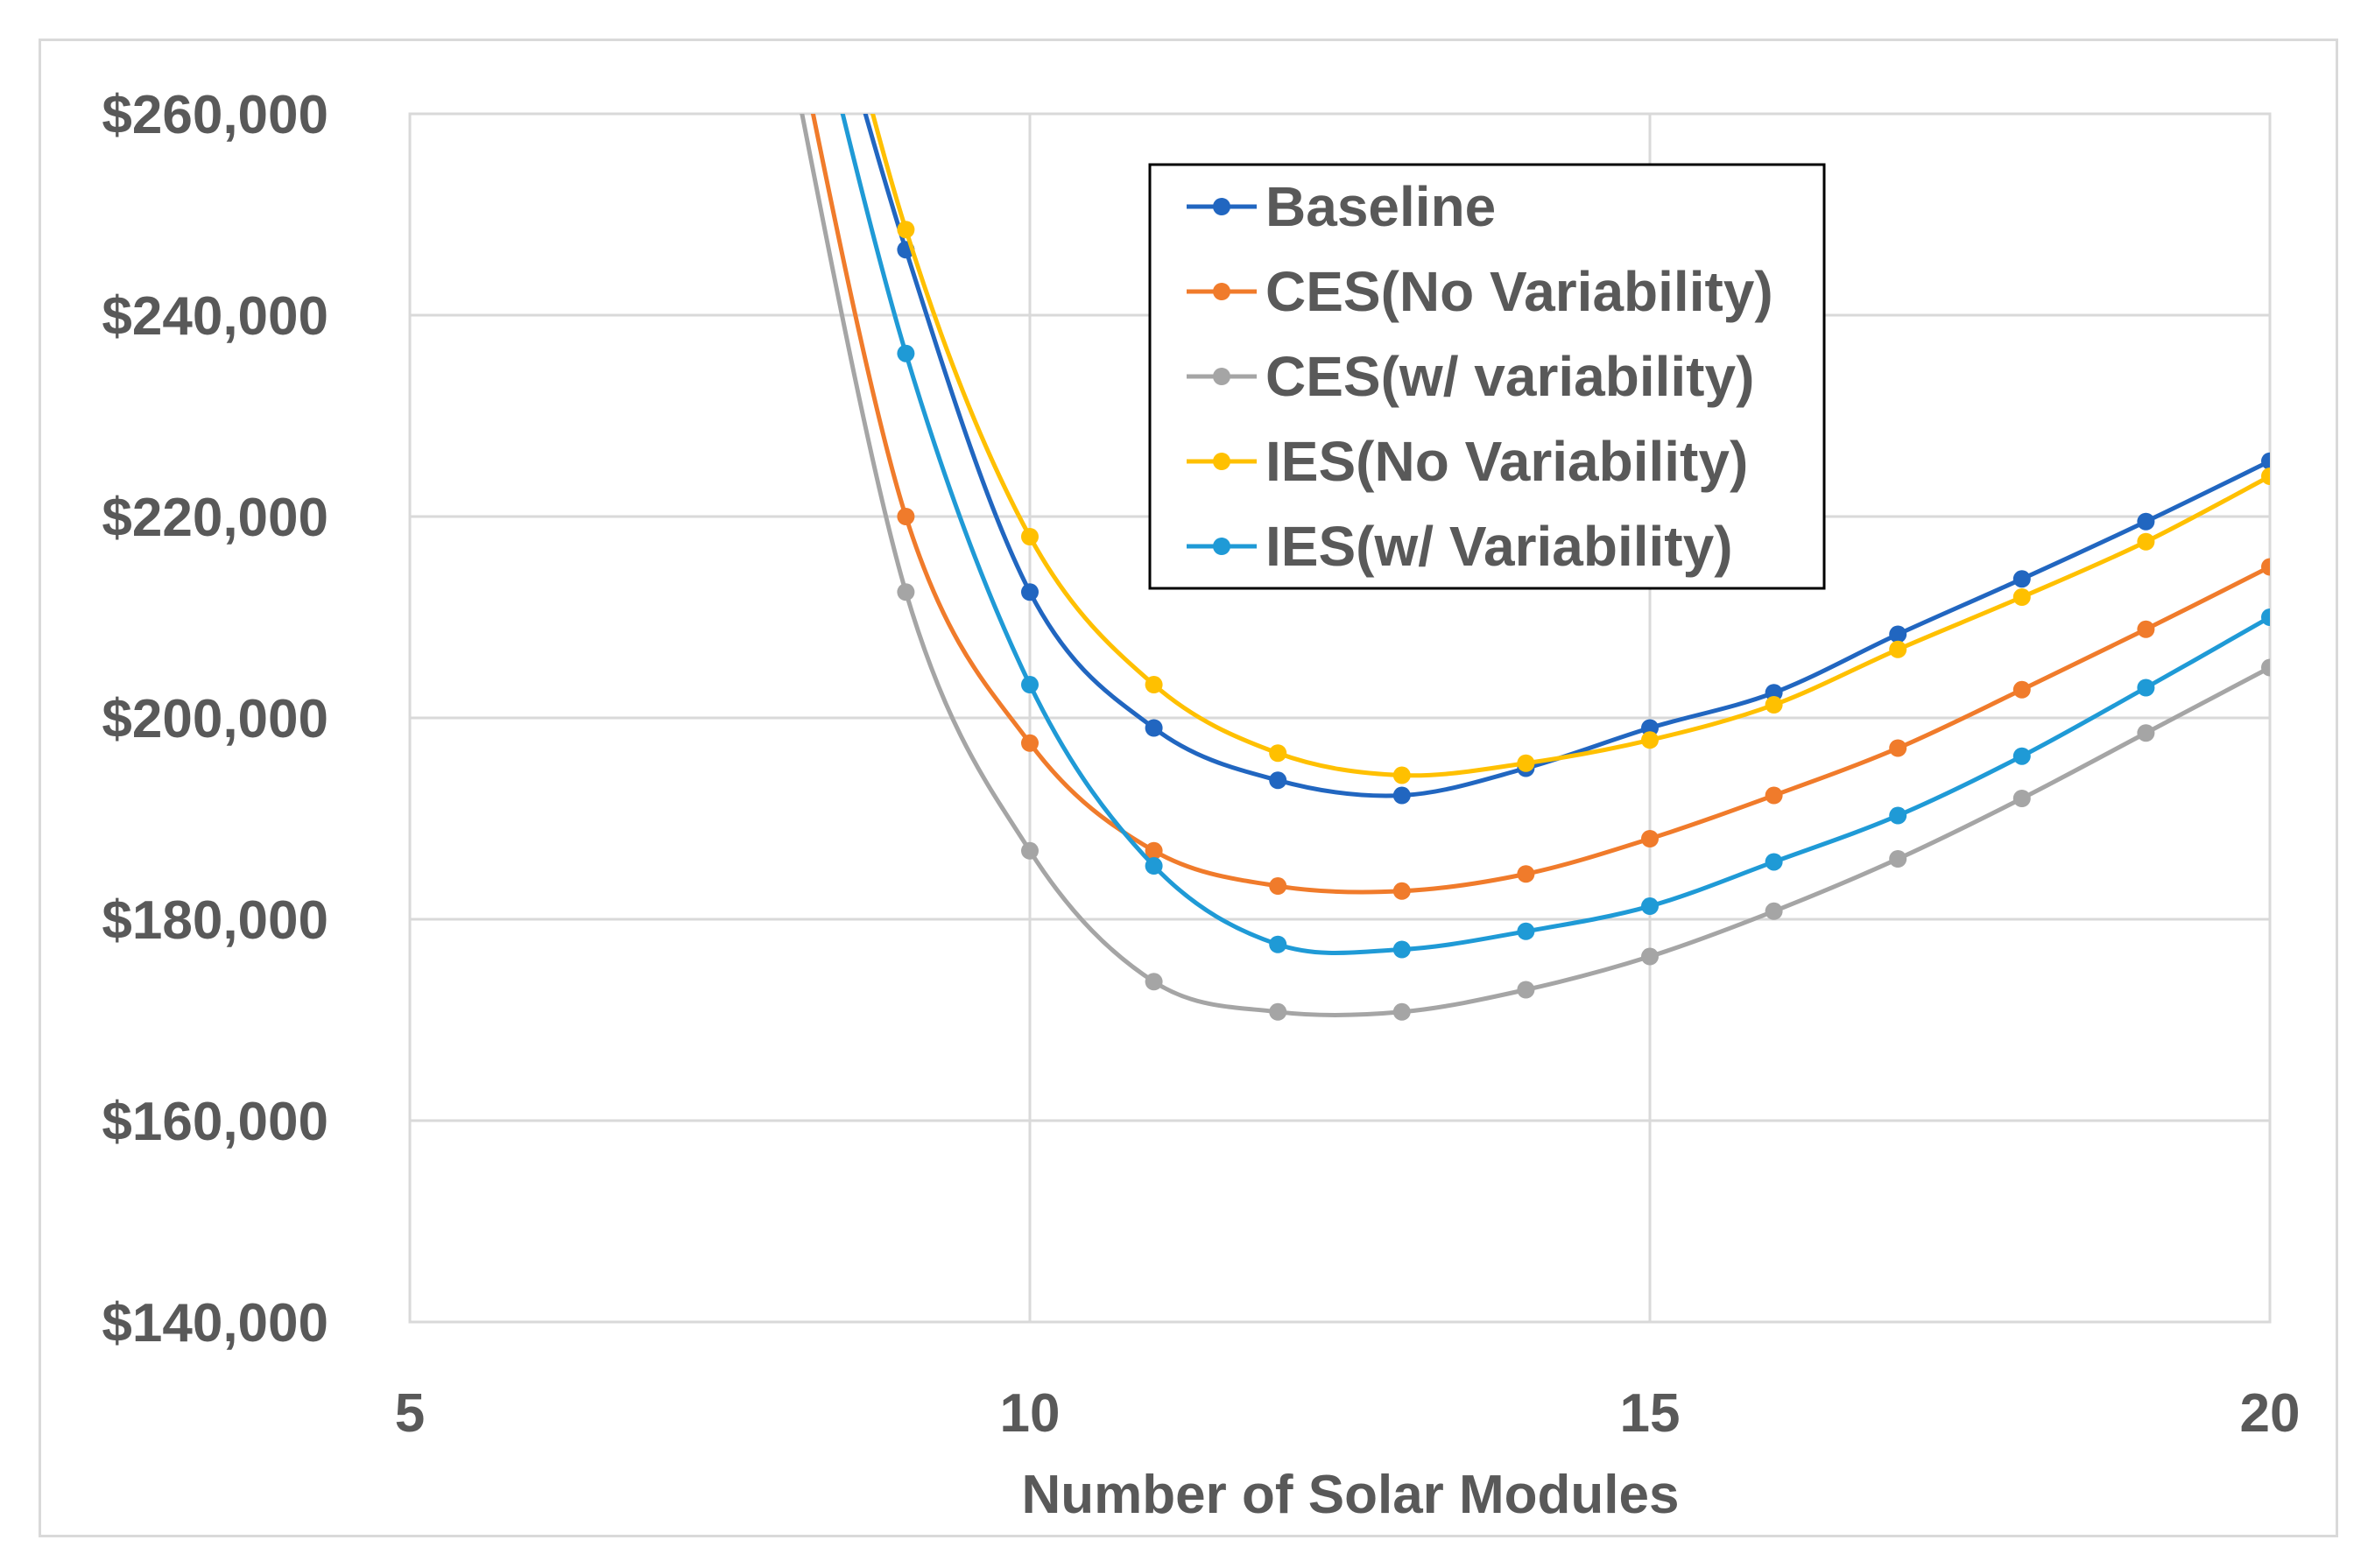  I want to click on y-tick-label: $240,000, so click(215, 317).